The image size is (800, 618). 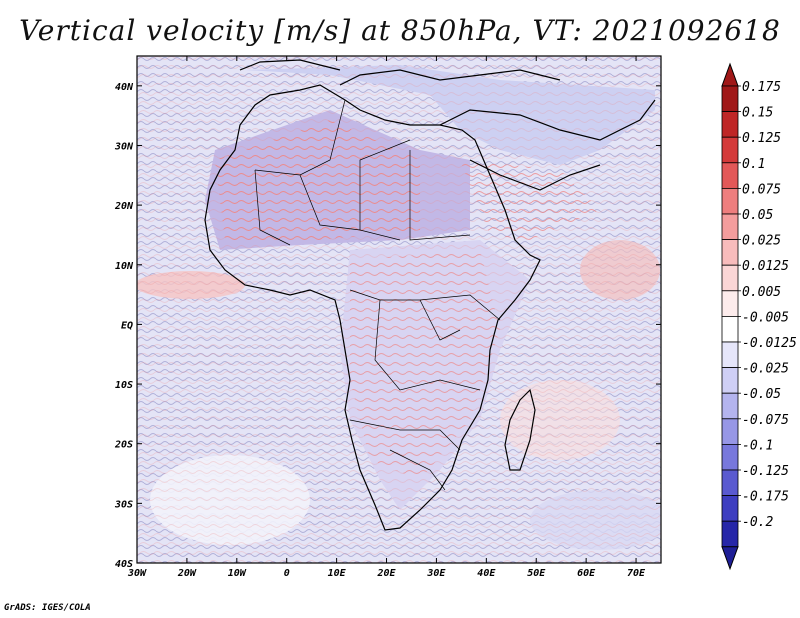 I want to click on colorbar-label: 0.005, so click(x=761, y=292).